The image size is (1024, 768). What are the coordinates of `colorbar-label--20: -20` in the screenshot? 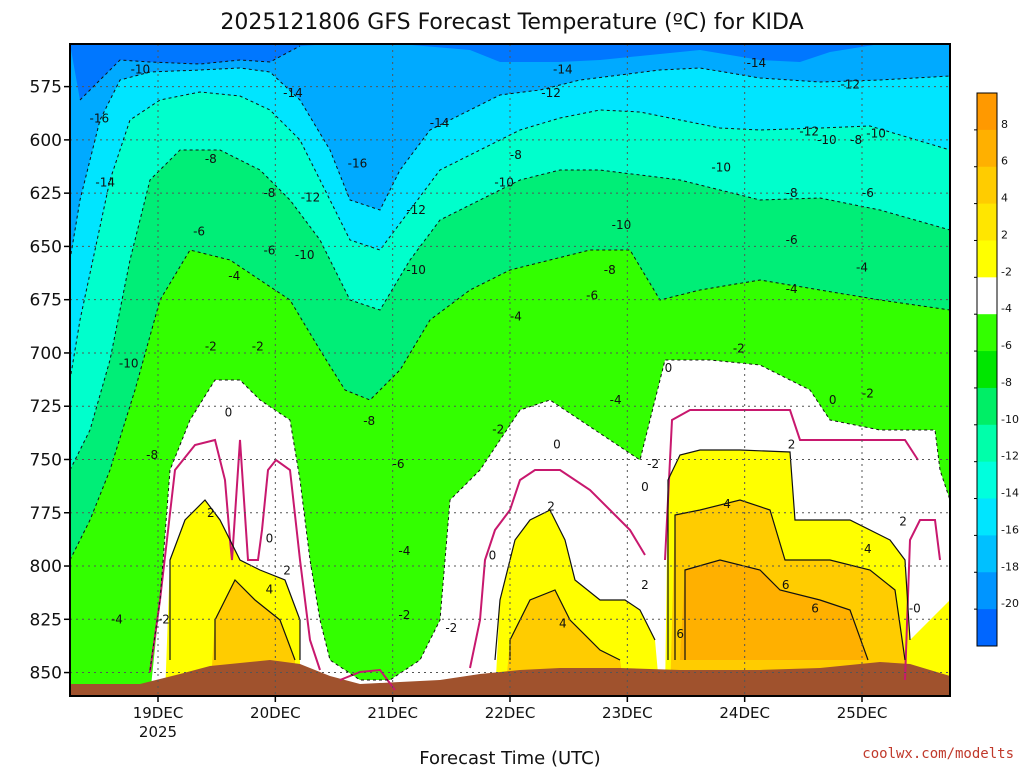 It's located at (1010, 603).